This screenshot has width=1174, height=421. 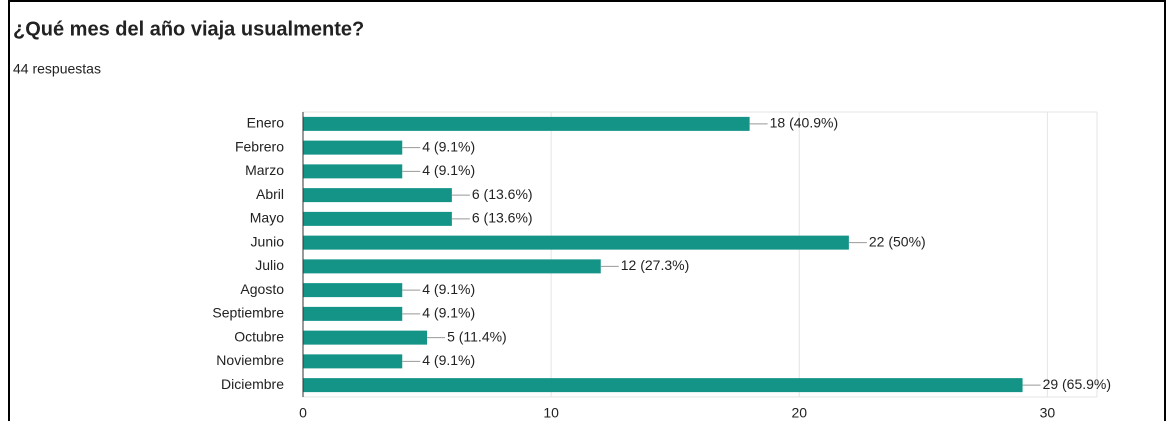 I want to click on x-tick-label: 0, so click(x=303, y=413).